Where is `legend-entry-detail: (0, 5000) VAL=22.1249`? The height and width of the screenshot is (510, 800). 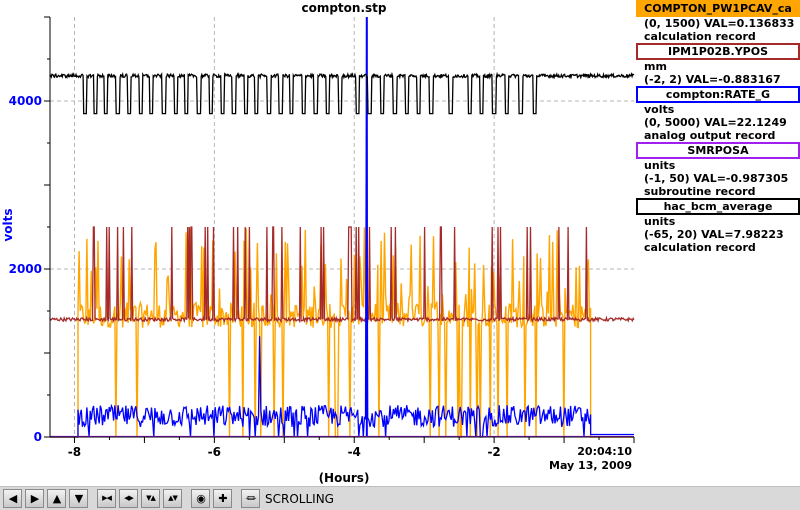
legend-entry-detail: (0, 5000) VAL=22.1249 is located at coordinates (715, 122).